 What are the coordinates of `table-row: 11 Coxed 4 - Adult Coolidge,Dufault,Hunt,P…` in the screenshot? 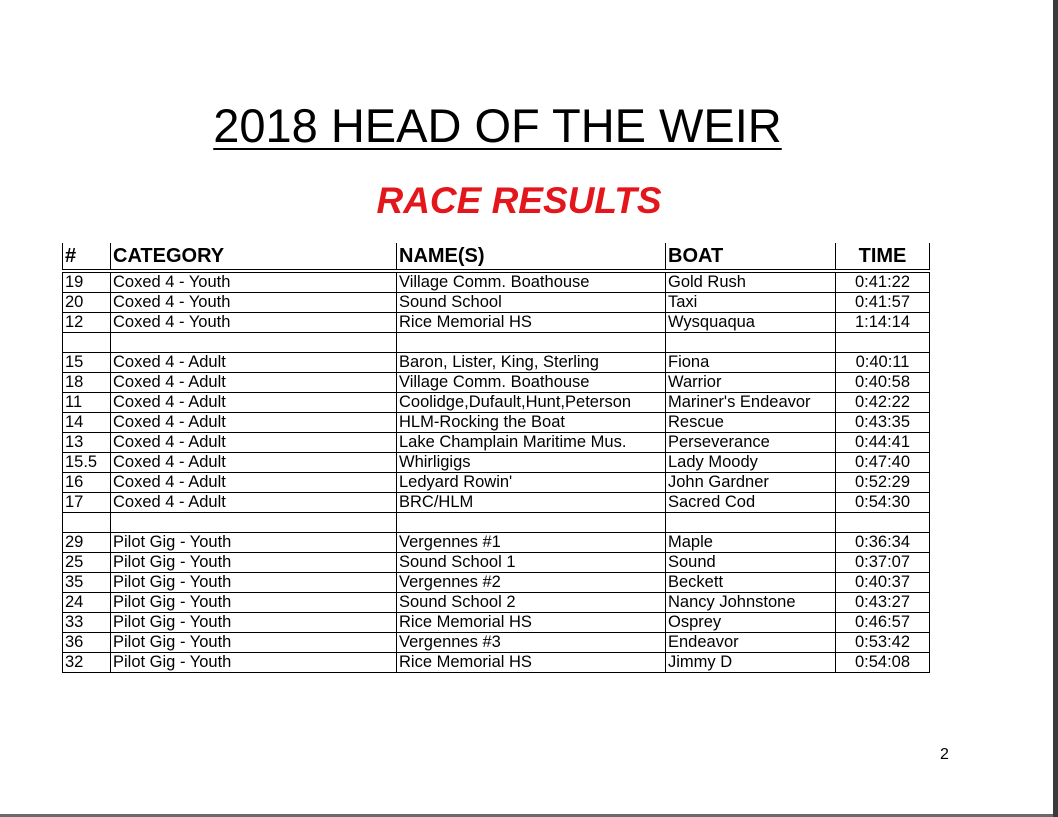 It's located at (496, 402).